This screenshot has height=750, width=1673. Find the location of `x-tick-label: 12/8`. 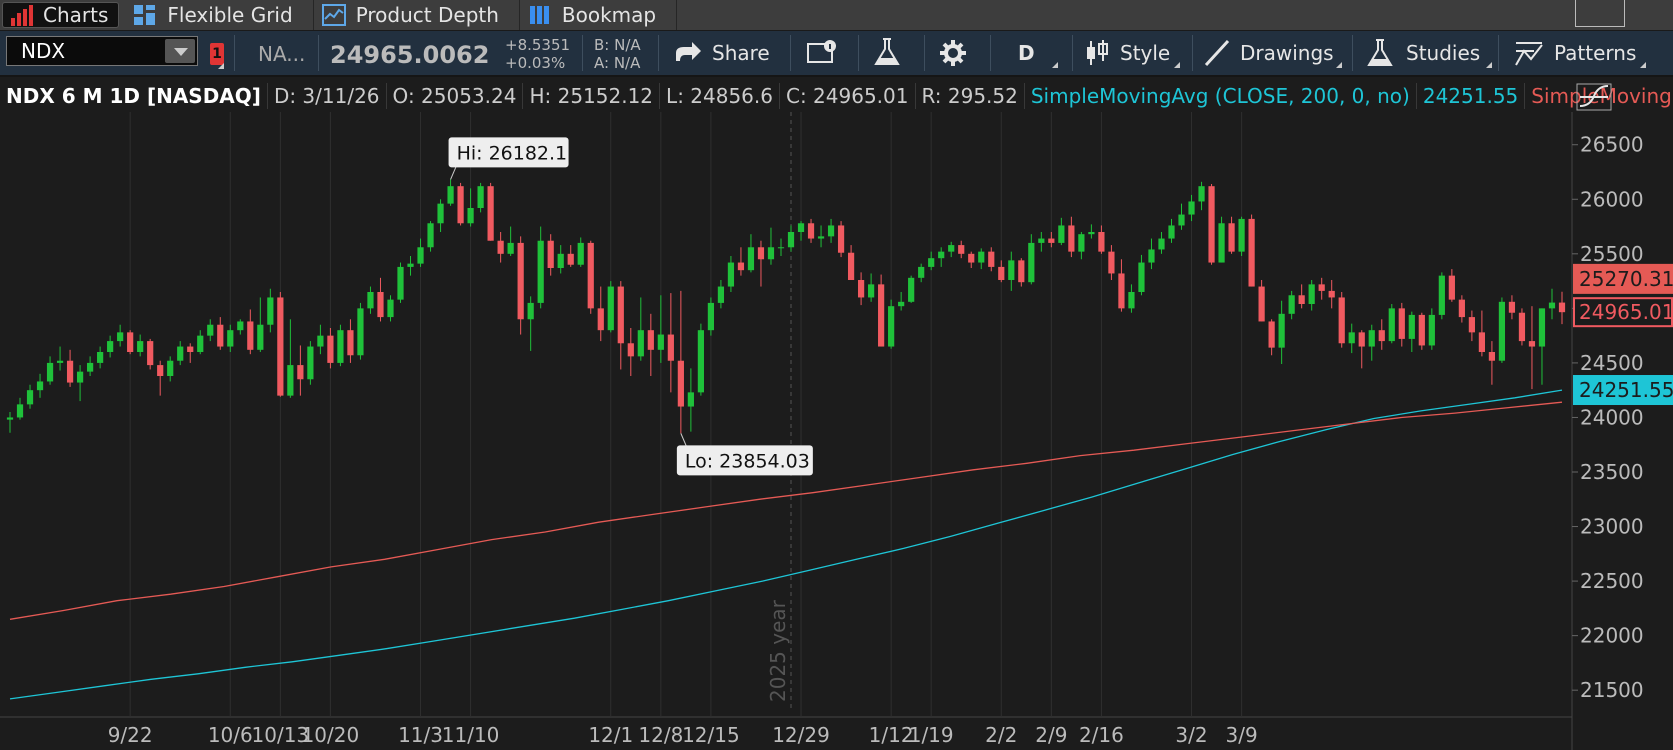

x-tick-label: 12/8 is located at coordinates (660, 735).